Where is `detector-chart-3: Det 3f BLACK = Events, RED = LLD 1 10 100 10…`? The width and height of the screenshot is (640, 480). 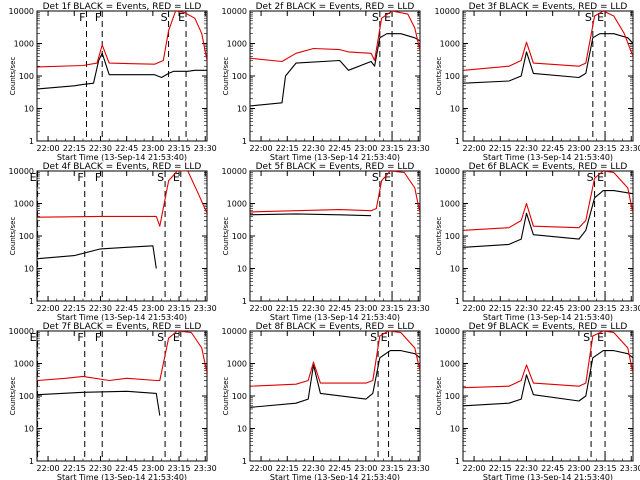 detector-chart-3: Det 3f BLACK = Events, RED = LLD 1 10 100 10… is located at coordinates (537, 82).